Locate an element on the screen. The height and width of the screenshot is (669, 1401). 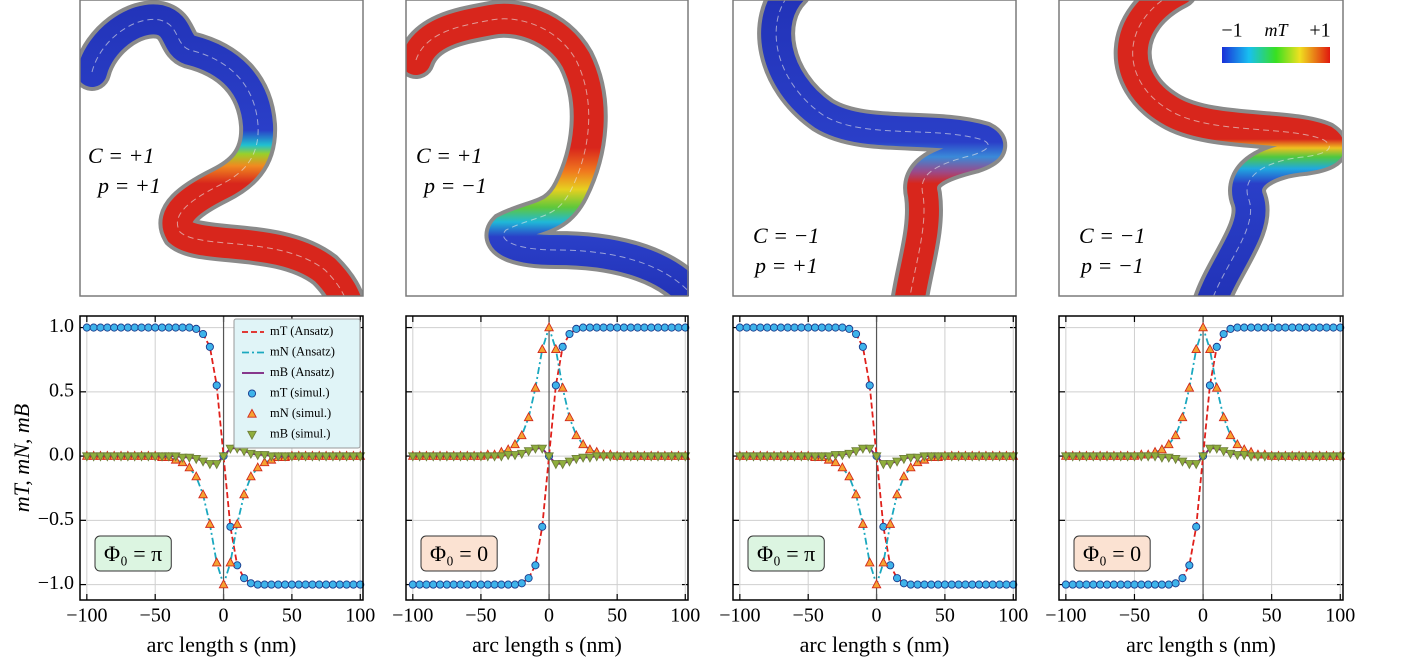
x-tick-label: −50 is located at coordinates (480, 616).